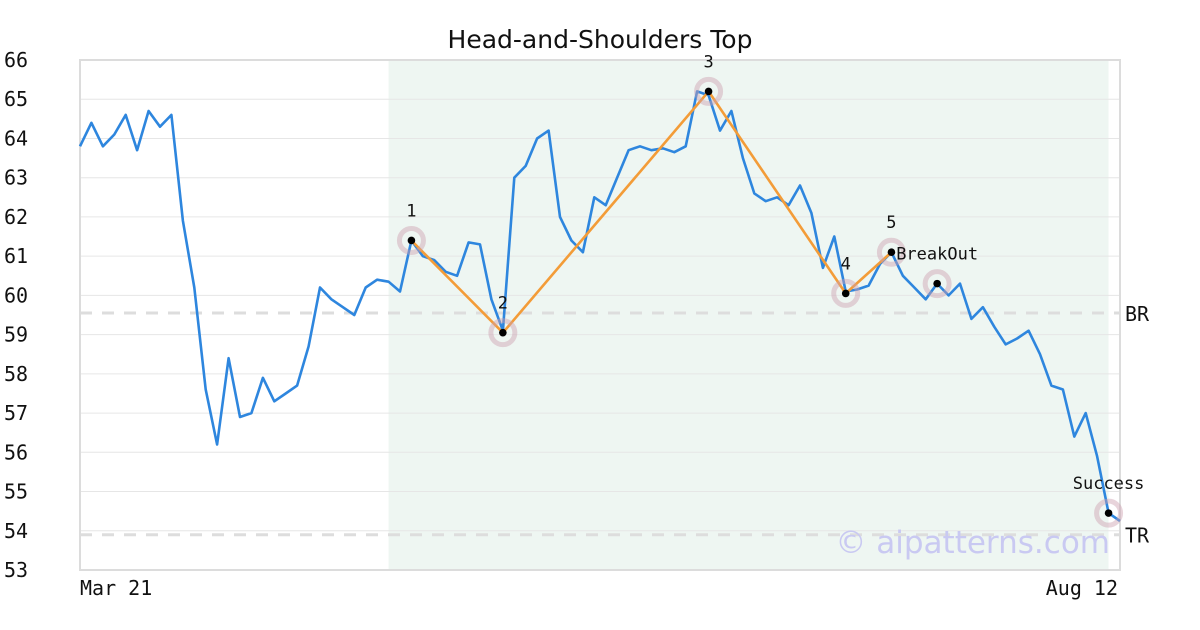  I want to click on level-label-br: BR, so click(1137, 314).